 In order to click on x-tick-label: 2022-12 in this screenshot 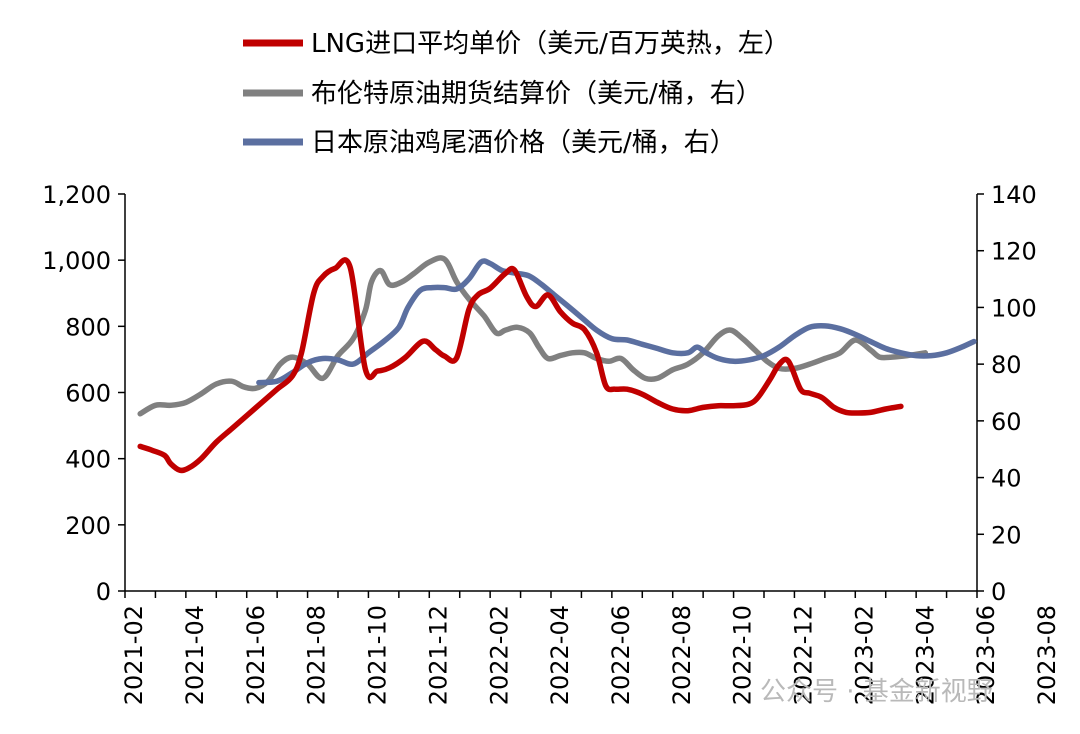, I will do `click(804, 655)`.